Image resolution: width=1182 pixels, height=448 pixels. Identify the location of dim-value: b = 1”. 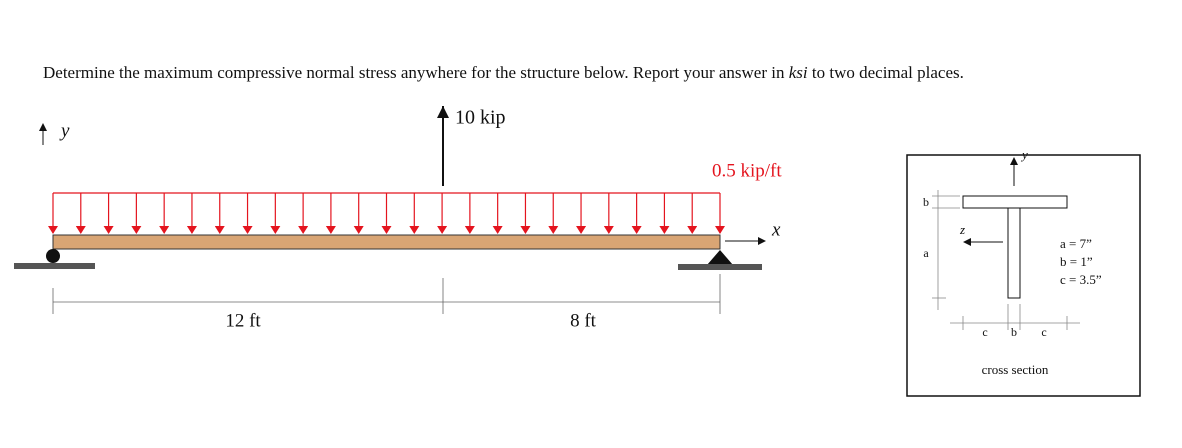
(1076, 261).